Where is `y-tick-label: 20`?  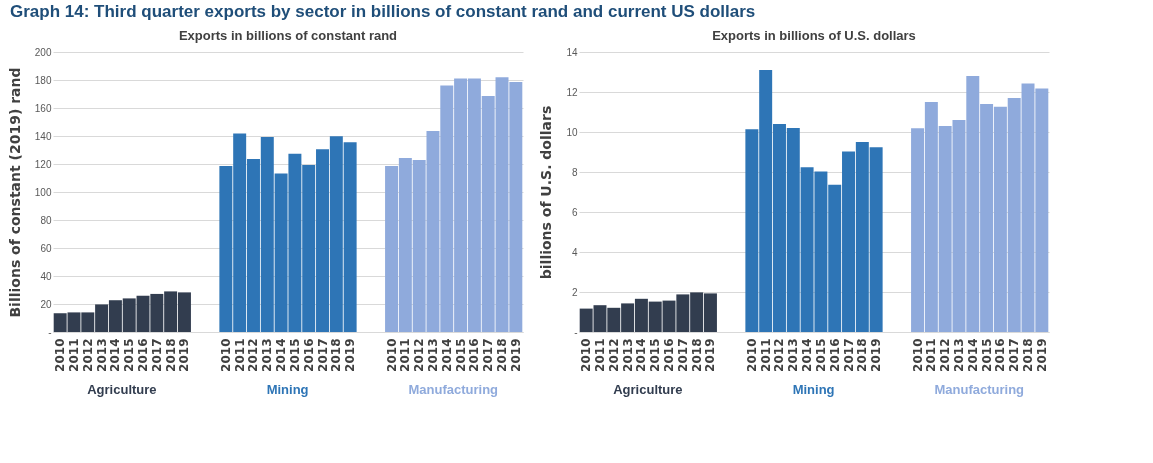 y-tick-label: 20 is located at coordinates (46, 304).